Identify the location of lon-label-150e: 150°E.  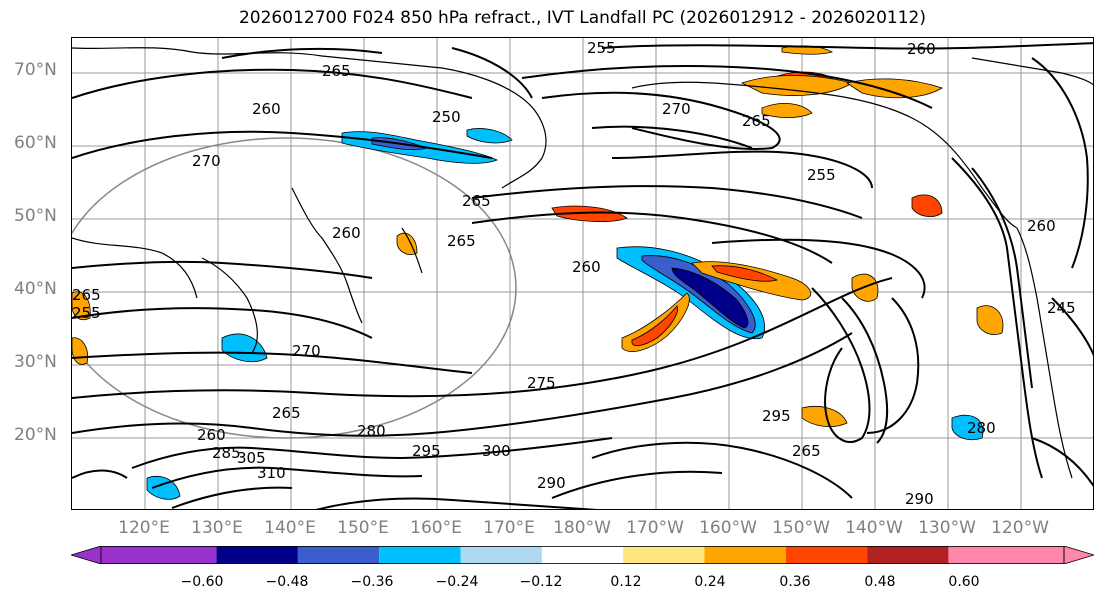
(363, 528).